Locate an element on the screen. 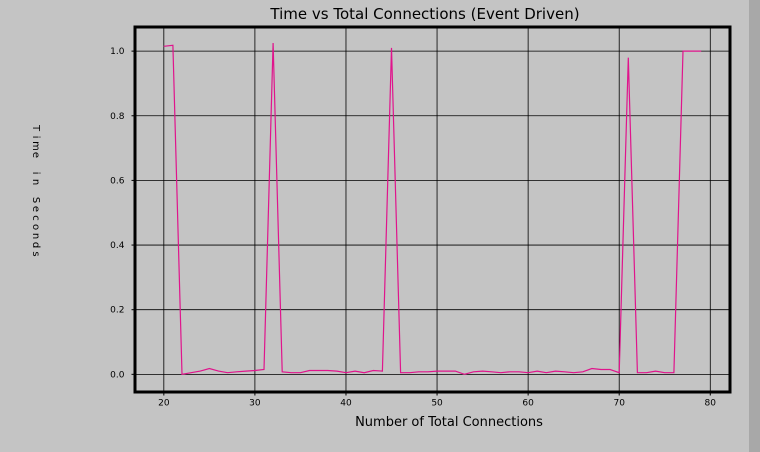 The height and width of the screenshot is (452, 760). x-tick-label: 80 is located at coordinates (711, 404).